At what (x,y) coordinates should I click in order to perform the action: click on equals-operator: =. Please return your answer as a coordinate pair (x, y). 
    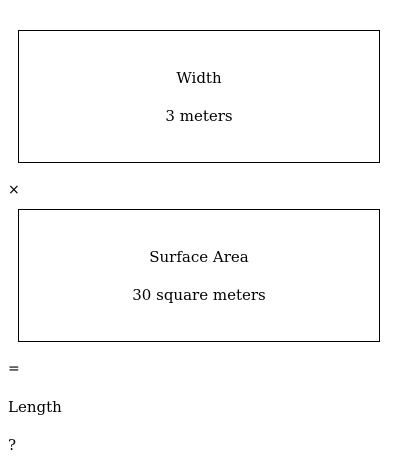
    Looking at the image, I should click on (14, 369).